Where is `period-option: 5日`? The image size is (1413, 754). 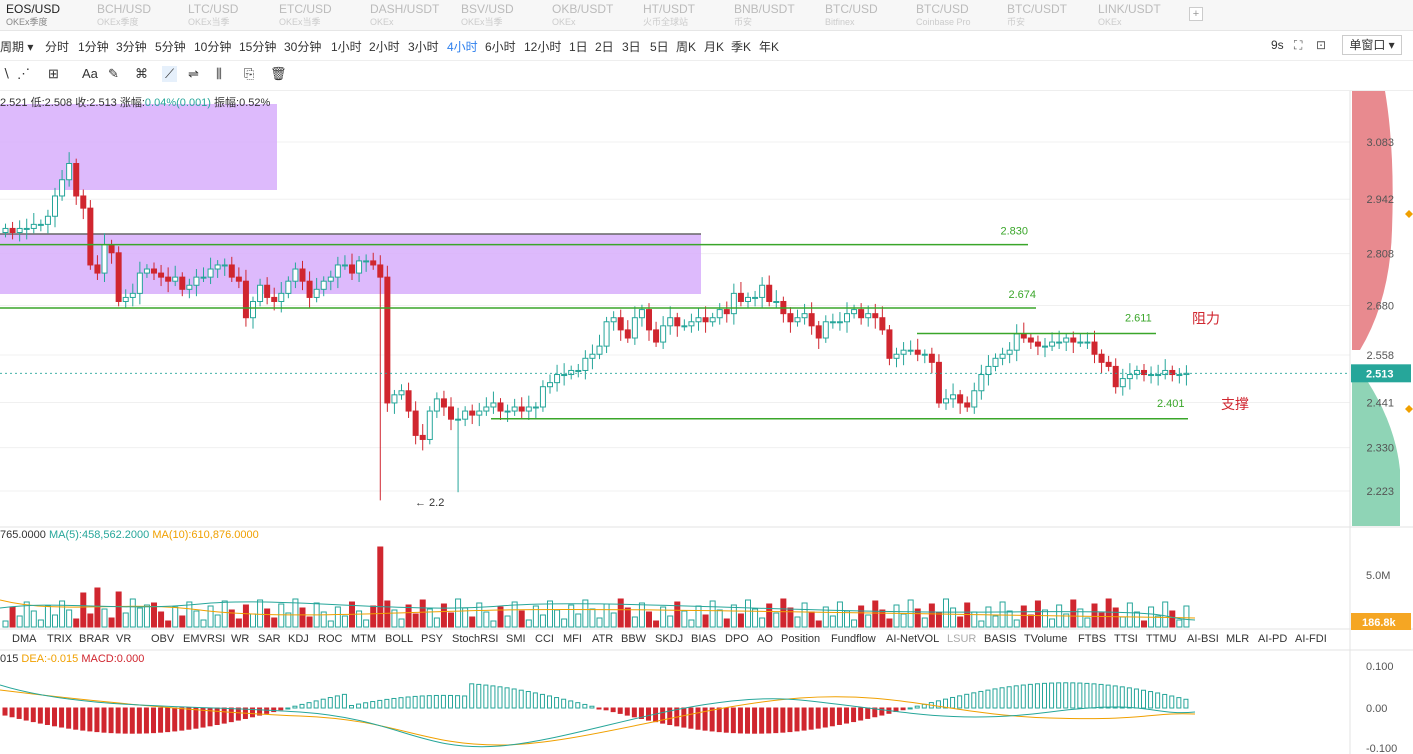
period-option: 5日 is located at coordinates (659, 47).